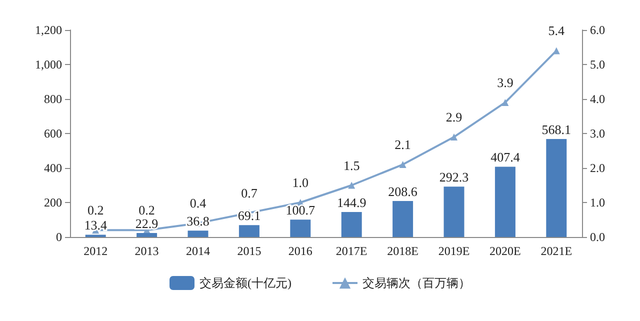 This screenshot has width=640, height=321. I want to click on x-tick-label: 2015, so click(249, 251).